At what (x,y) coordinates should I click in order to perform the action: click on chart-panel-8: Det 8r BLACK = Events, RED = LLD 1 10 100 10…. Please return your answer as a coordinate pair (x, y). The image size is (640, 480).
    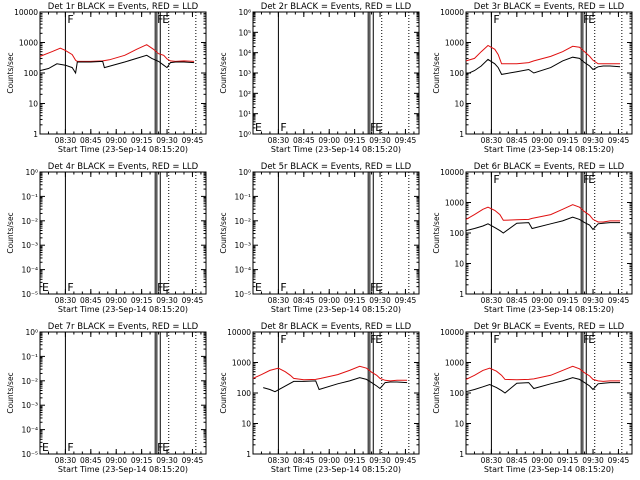
    Looking at the image, I should click on (319, 398).